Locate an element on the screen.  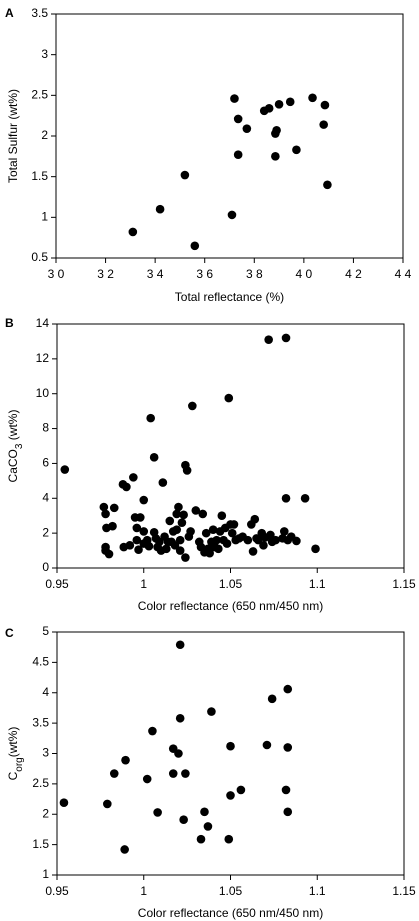
y-tick-label: 5 is located at coordinates (45, 631).